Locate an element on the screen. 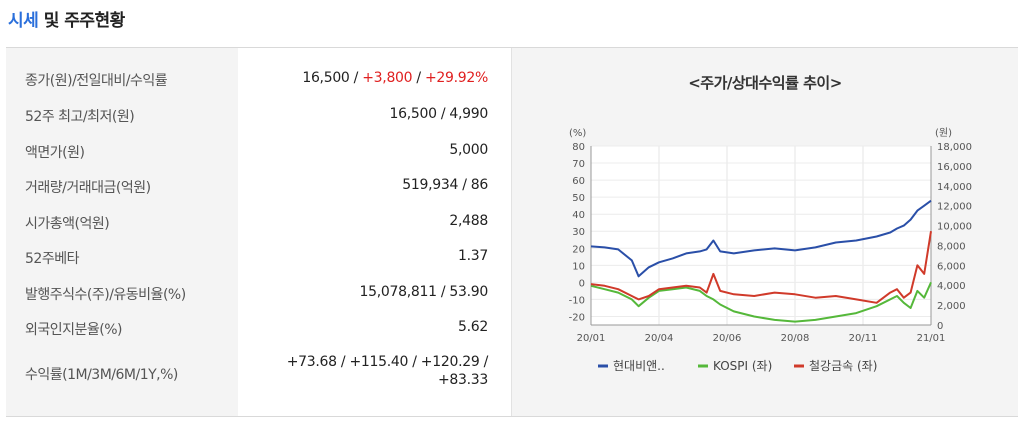 This screenshot has height=425, width=1030. y-left-tick-label: 10 is located at coordinates (578, 266).